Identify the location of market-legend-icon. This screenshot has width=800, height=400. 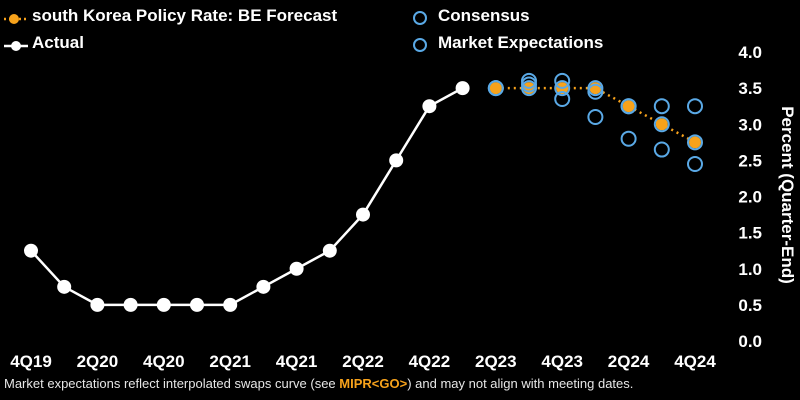
(422, 44).